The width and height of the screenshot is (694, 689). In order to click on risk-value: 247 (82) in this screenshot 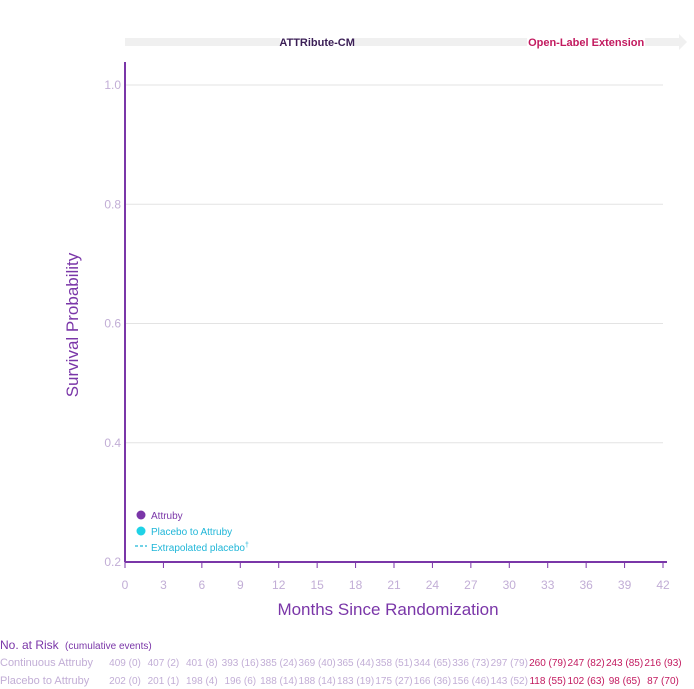, I will do `click(586, 663)`.